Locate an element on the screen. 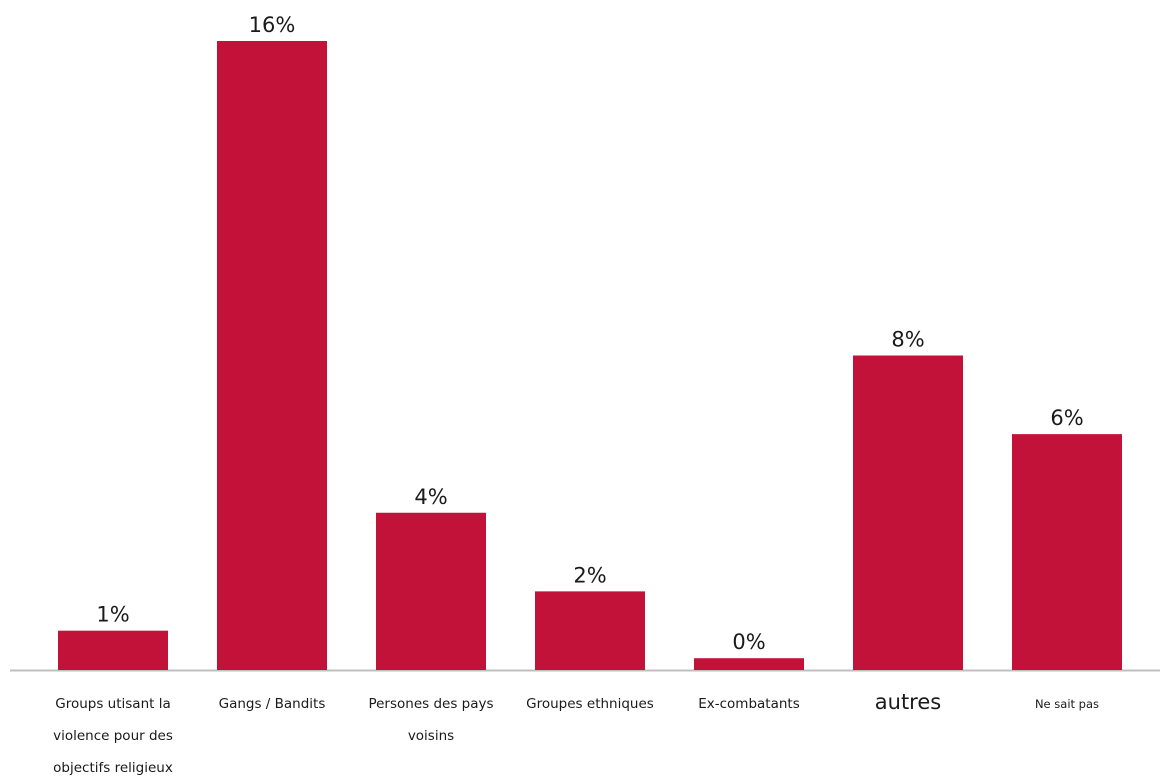 The height and width of the screenshot is (780, 1166). category-label-3-line-0: Groupes ethniques is located at coordinates (590, 704).